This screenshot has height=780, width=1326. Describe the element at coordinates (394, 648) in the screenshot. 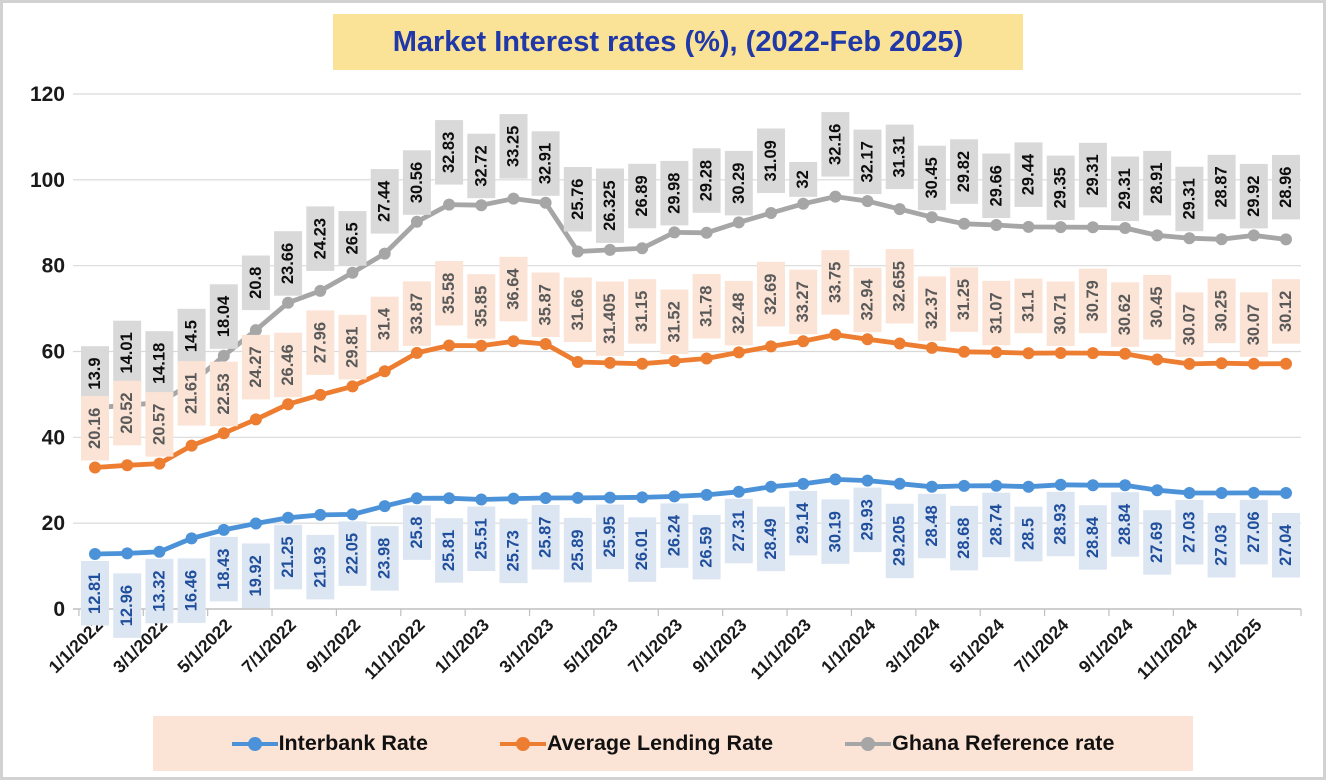

I see `svg-text: 11/1/2022` at that location.